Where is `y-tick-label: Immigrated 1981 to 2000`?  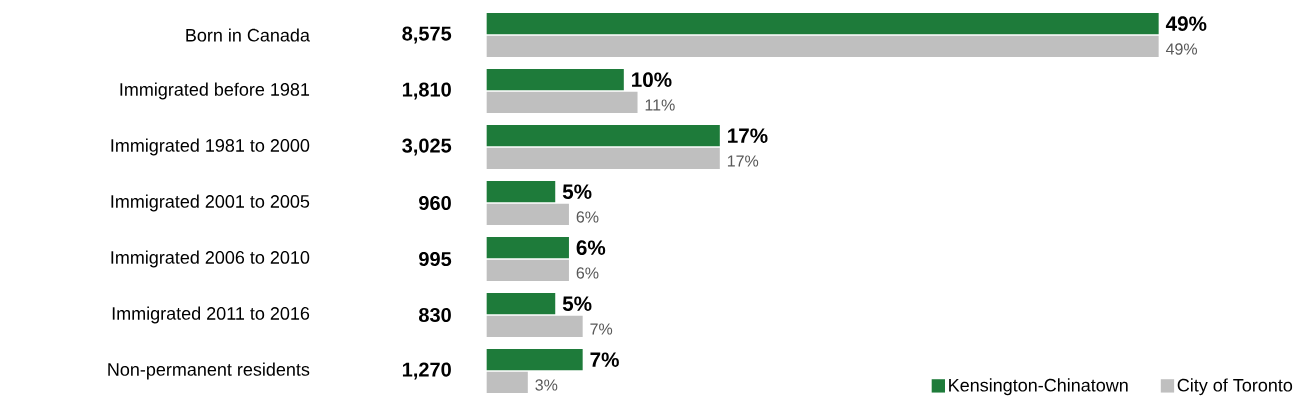
y-tick-label: Immigrated 1981 to 2000 is located at coordinates (210, 147).